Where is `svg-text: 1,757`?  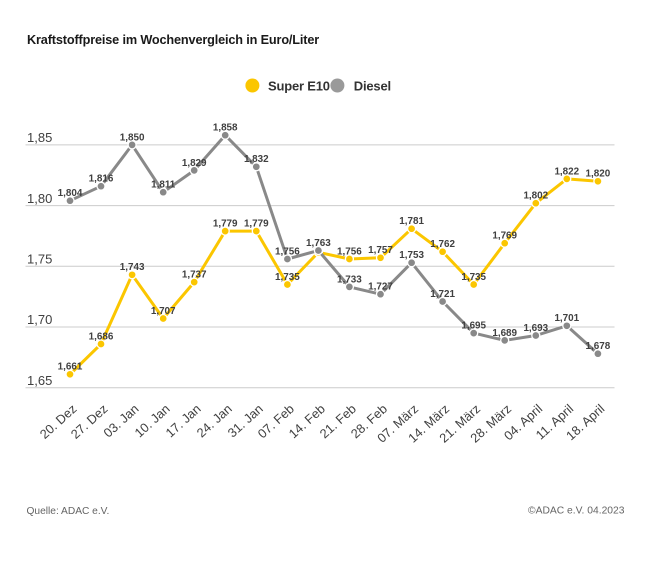 svg-text: 1,757 is located at coordinates (380, 250).